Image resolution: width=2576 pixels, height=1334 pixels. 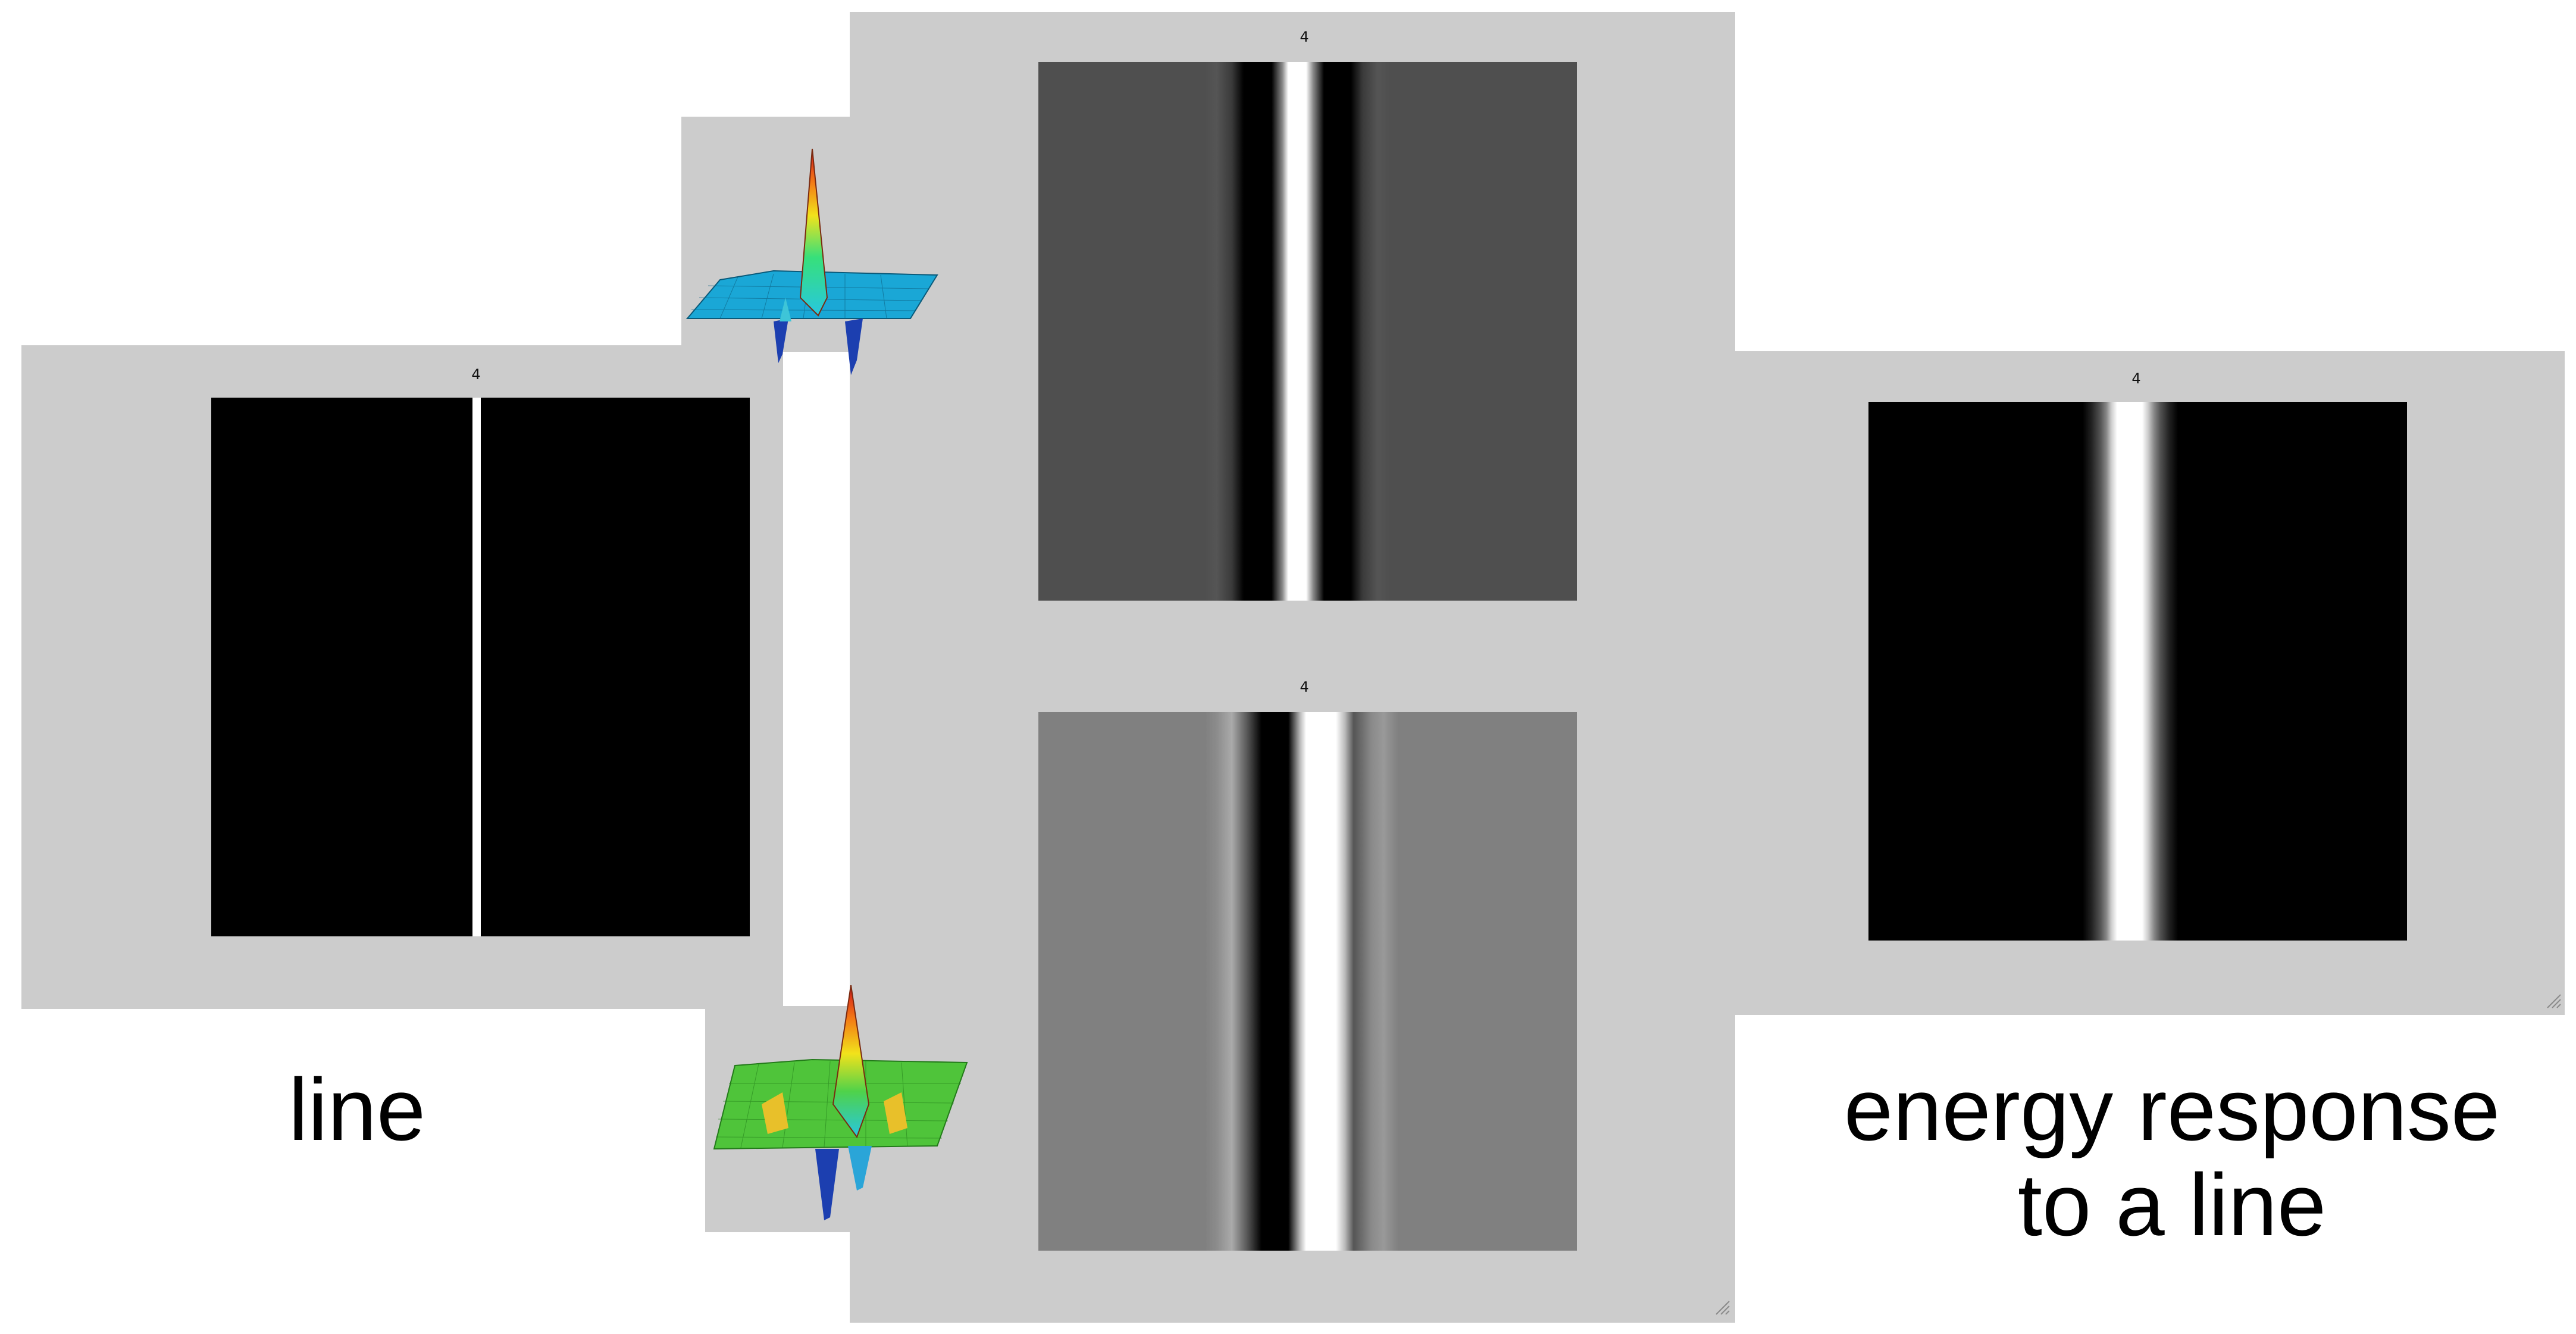 I want to click on even-phase-gabor-surface-icon, so click(x=840, y=1102).